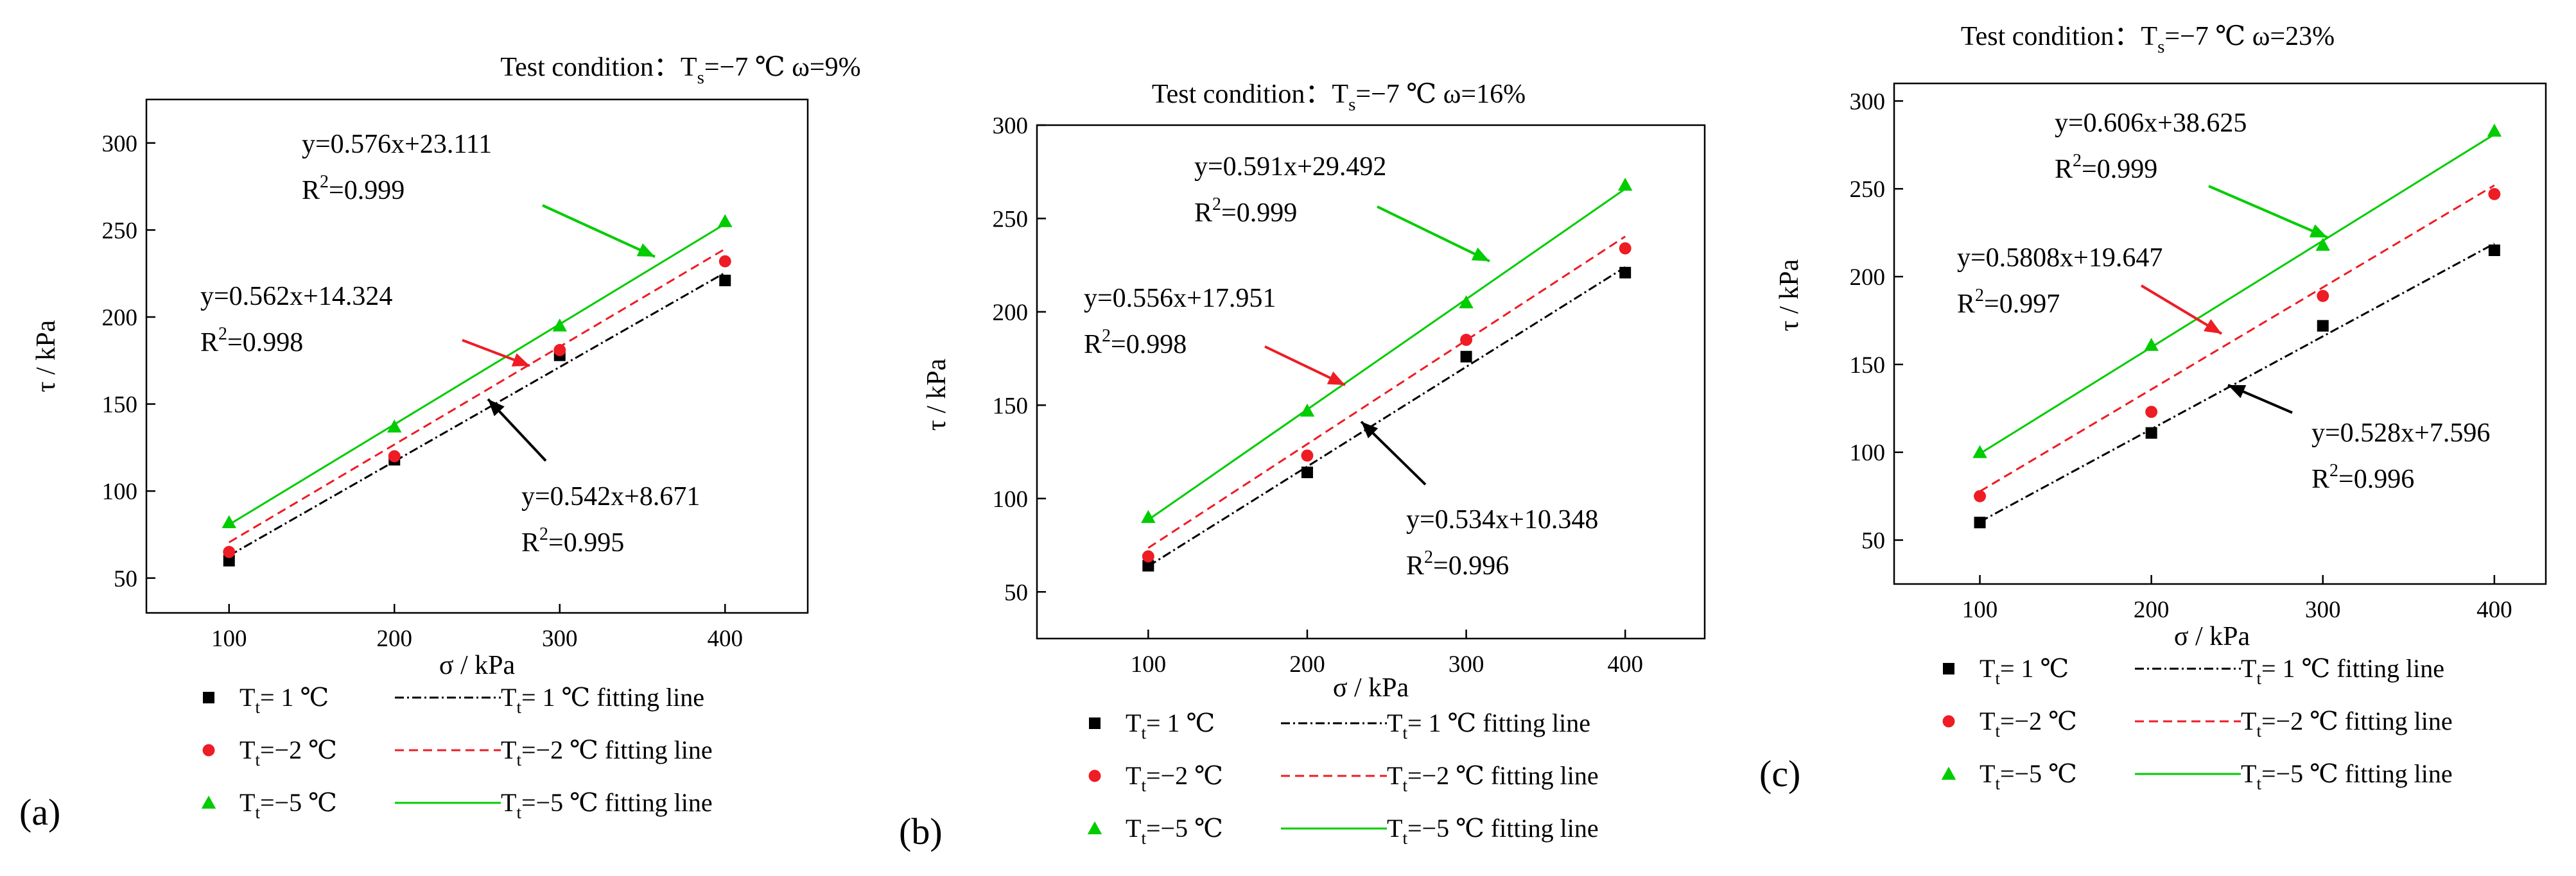  I want to click on legend-label-t2-sub: t, so click(257, 760).